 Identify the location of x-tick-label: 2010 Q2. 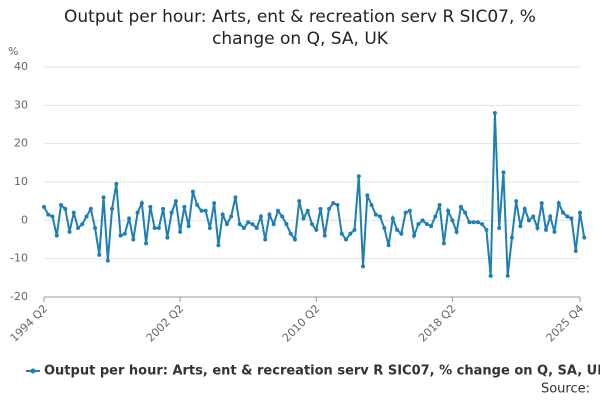
(301, 323).